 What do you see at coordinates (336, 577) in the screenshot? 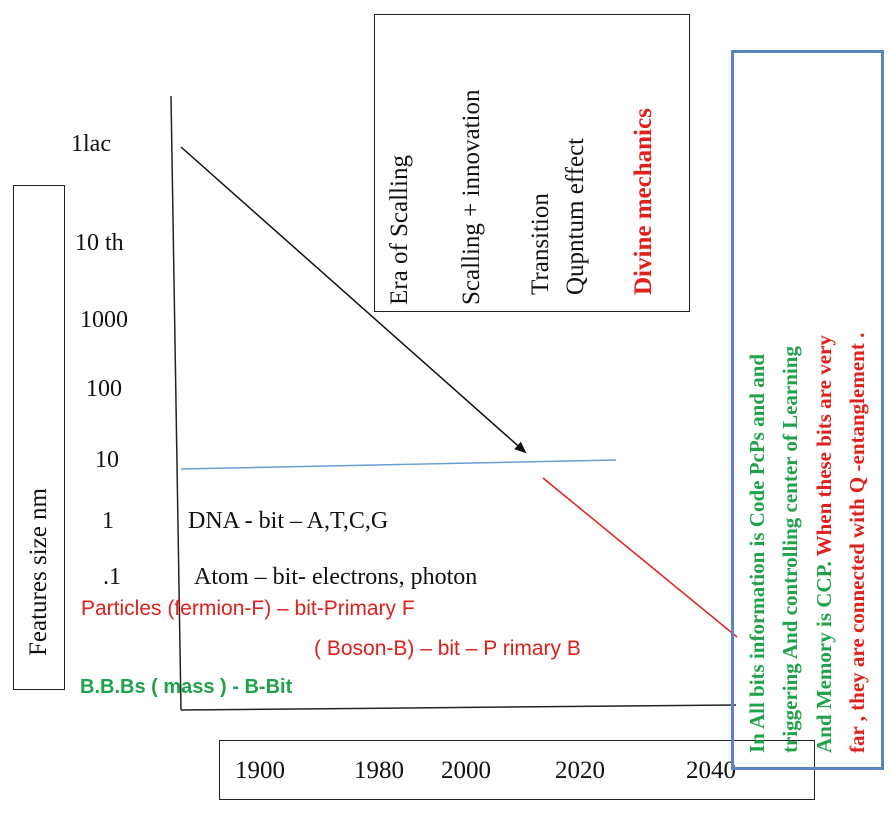
I see `atom-annotation: Atom – bit- electrons, photon` at bounding box center [336, 577].